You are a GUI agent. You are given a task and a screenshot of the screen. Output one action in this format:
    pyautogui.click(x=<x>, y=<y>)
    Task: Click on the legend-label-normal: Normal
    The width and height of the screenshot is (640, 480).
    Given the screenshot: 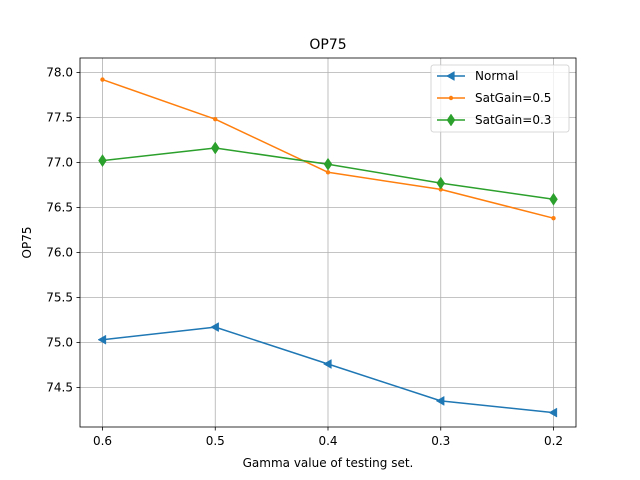 What is the action you would take?
    pyautogui.click(x=496, y=76)
    